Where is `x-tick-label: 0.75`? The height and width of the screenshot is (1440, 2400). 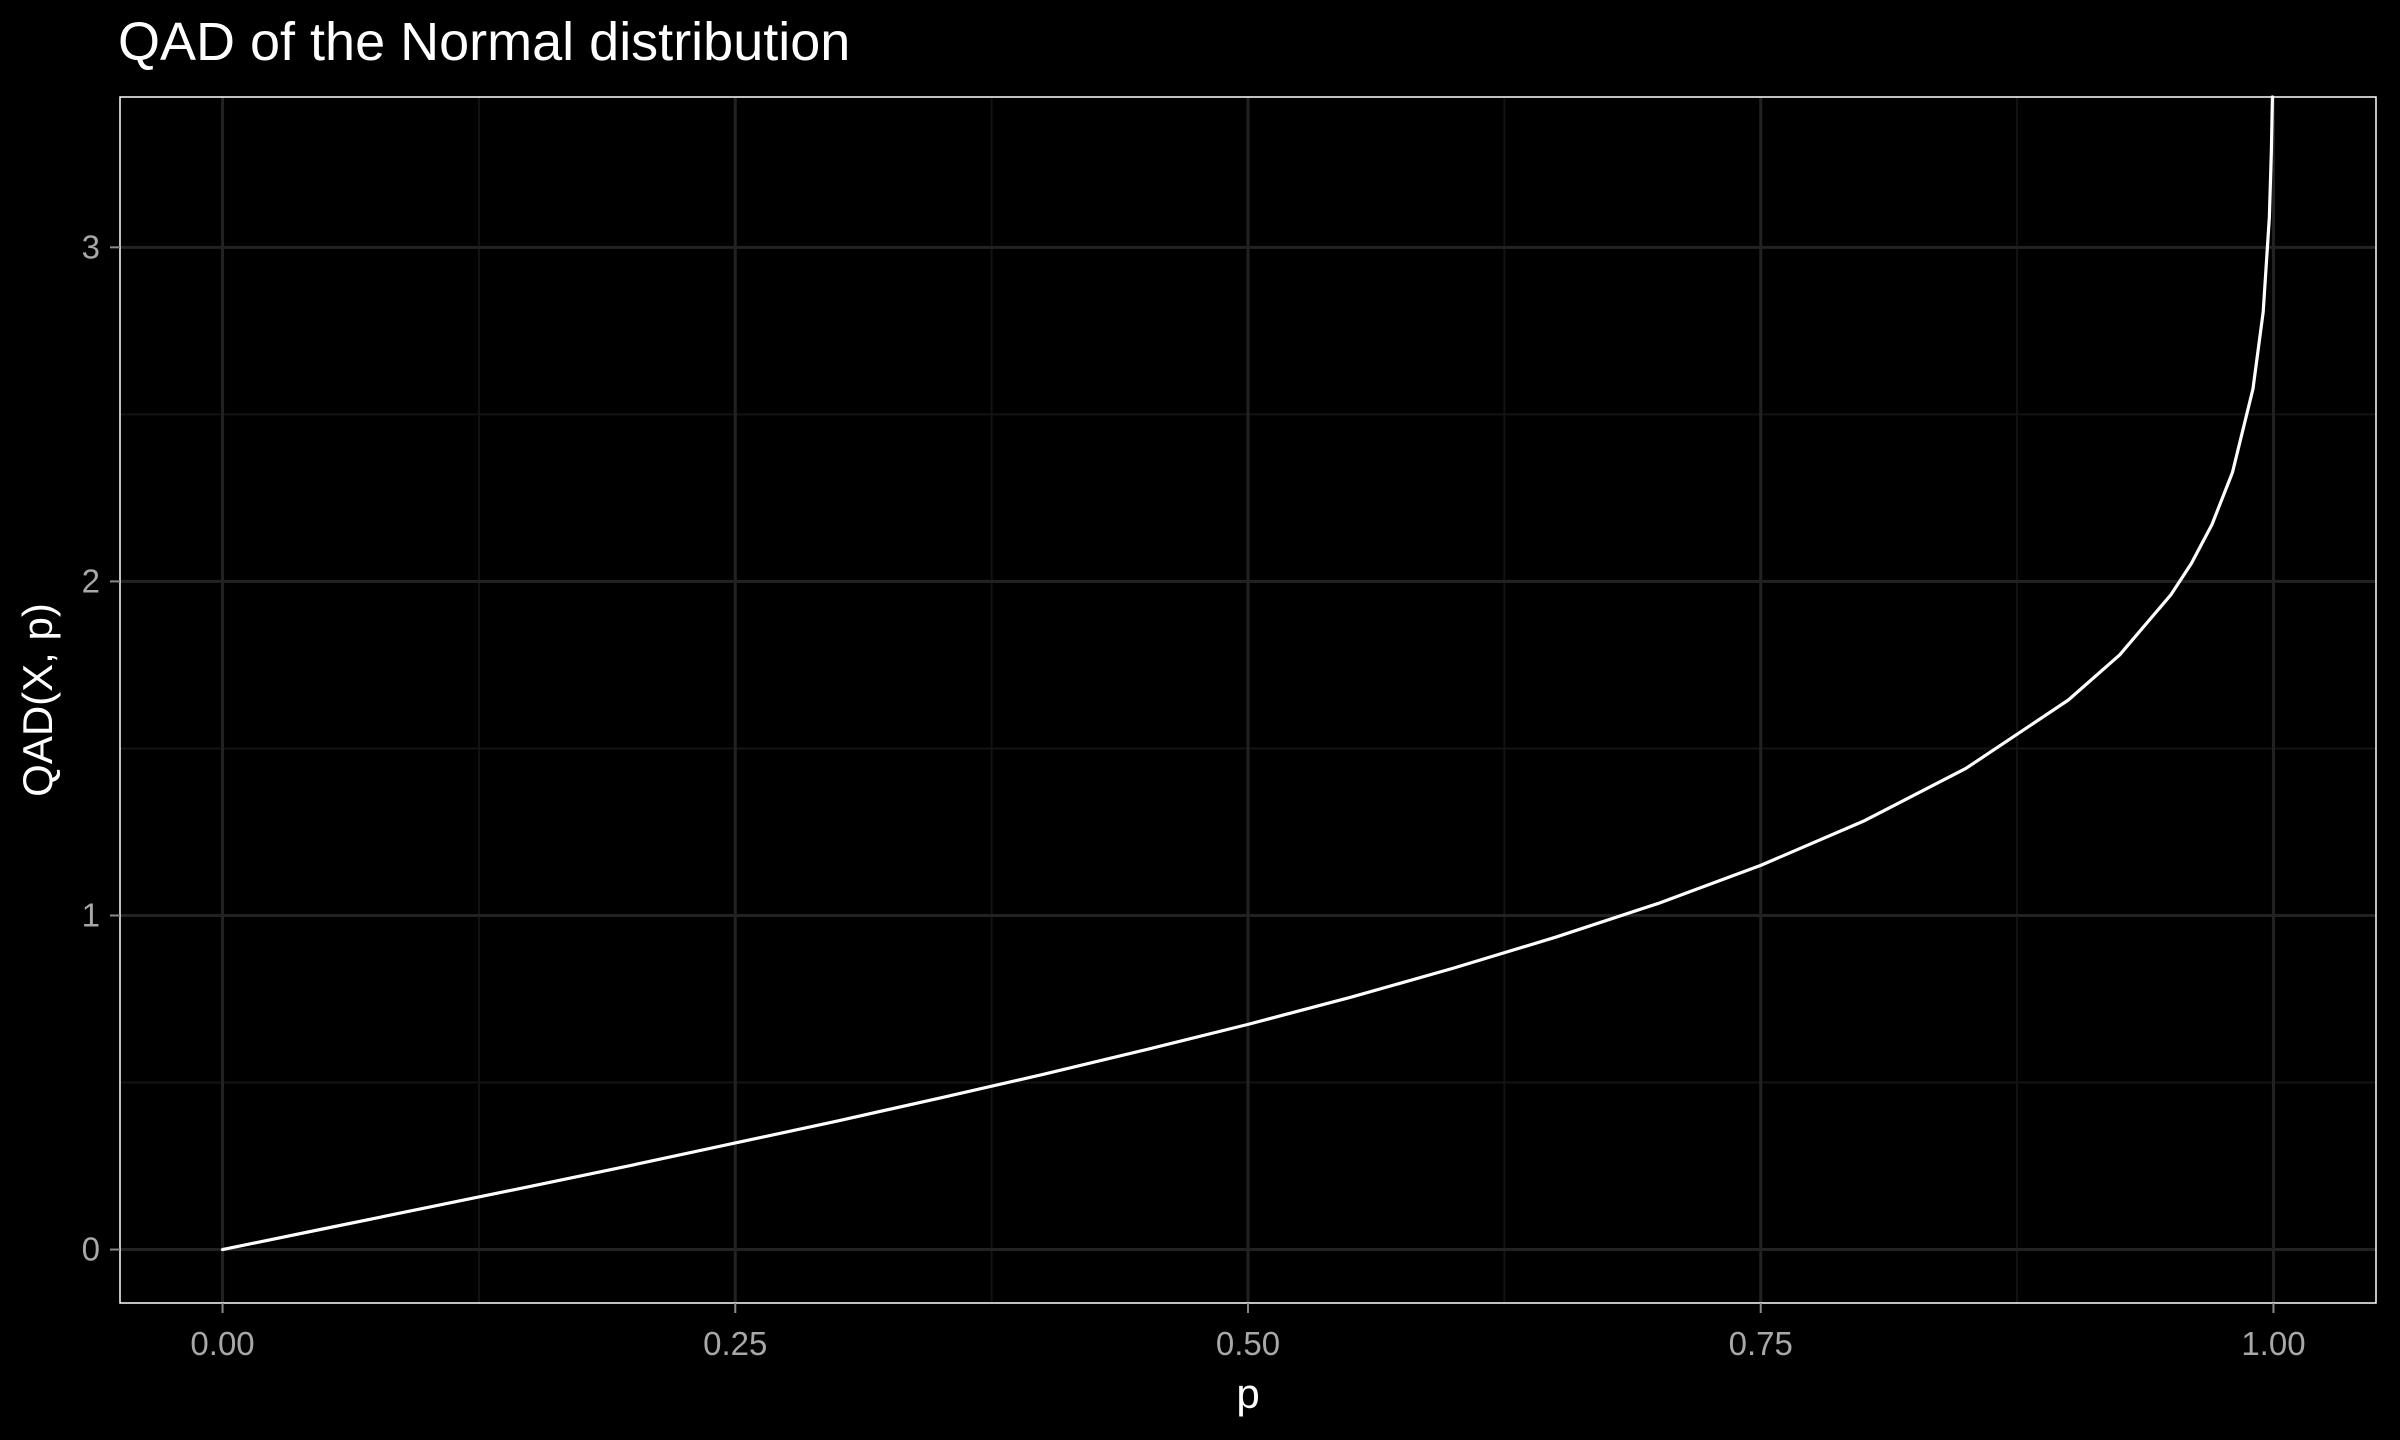 x-tick-label: 0.75 is located at coordinates (1761, 1343).